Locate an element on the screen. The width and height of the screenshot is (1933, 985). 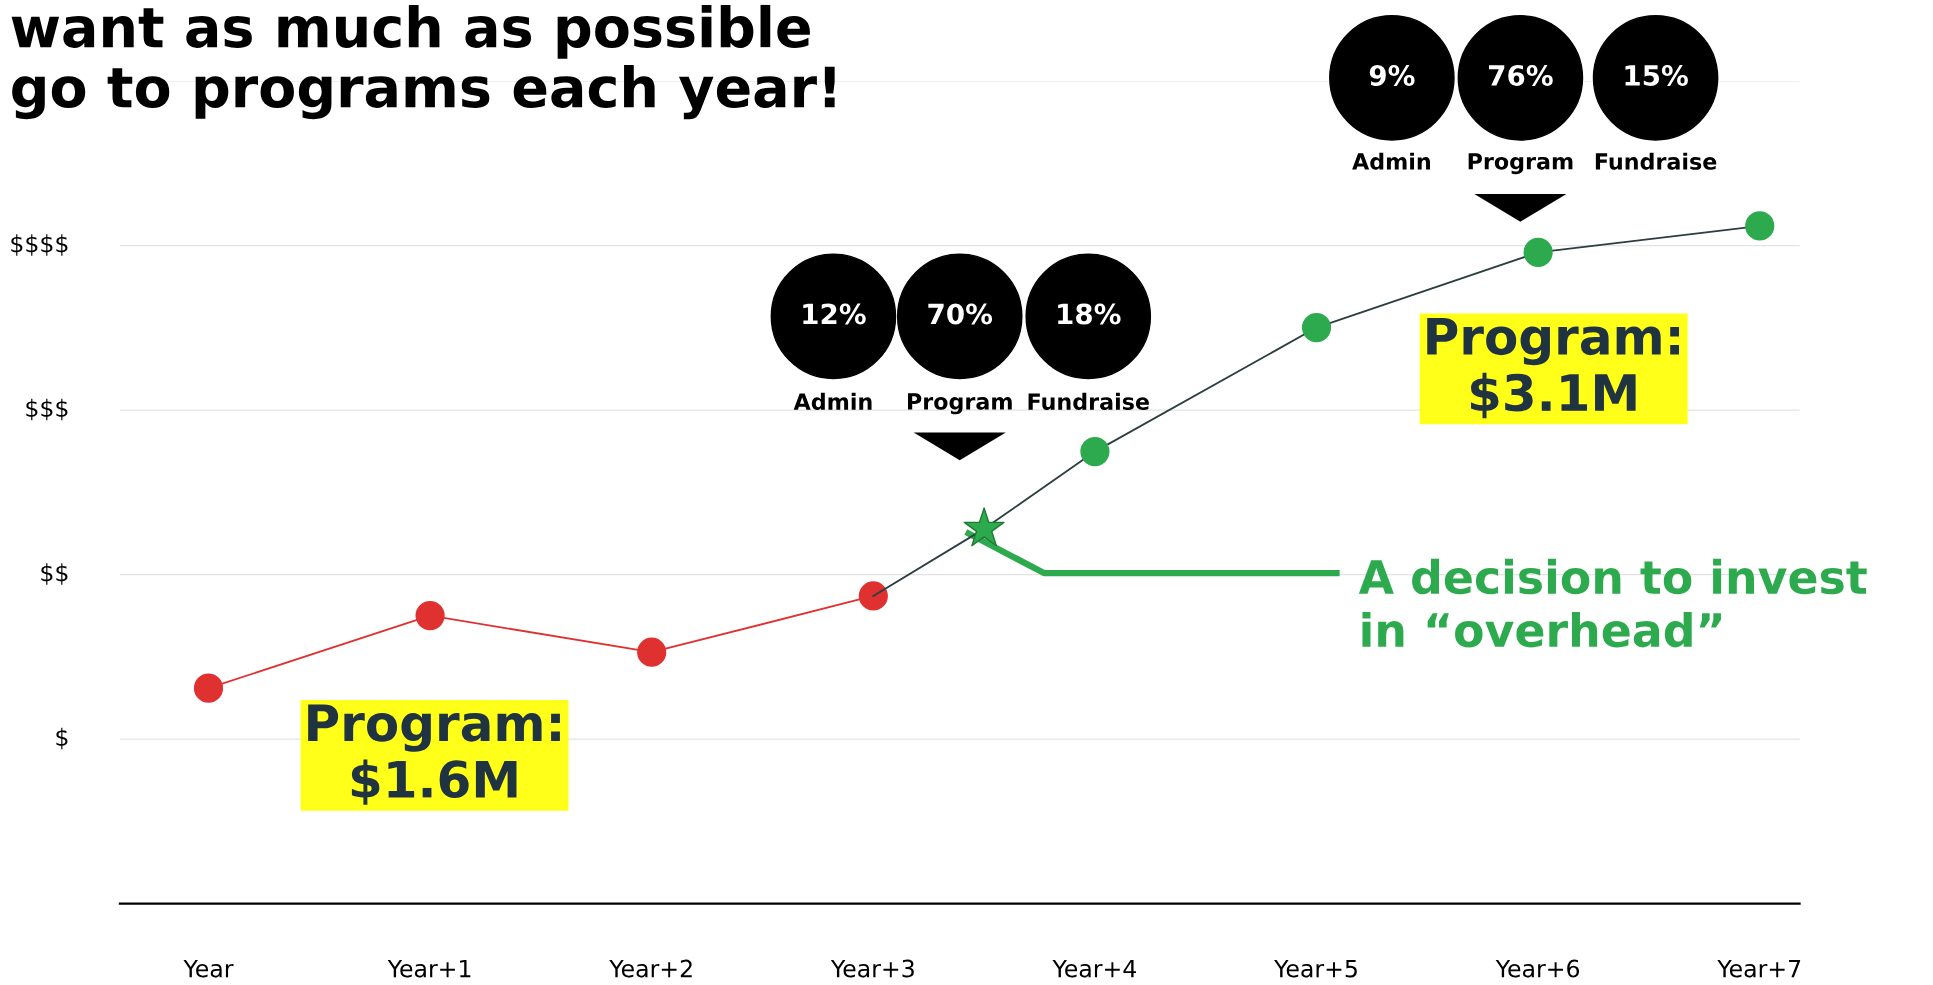
x-tick-label: Year+5 is located at coordinates (1315, 968).